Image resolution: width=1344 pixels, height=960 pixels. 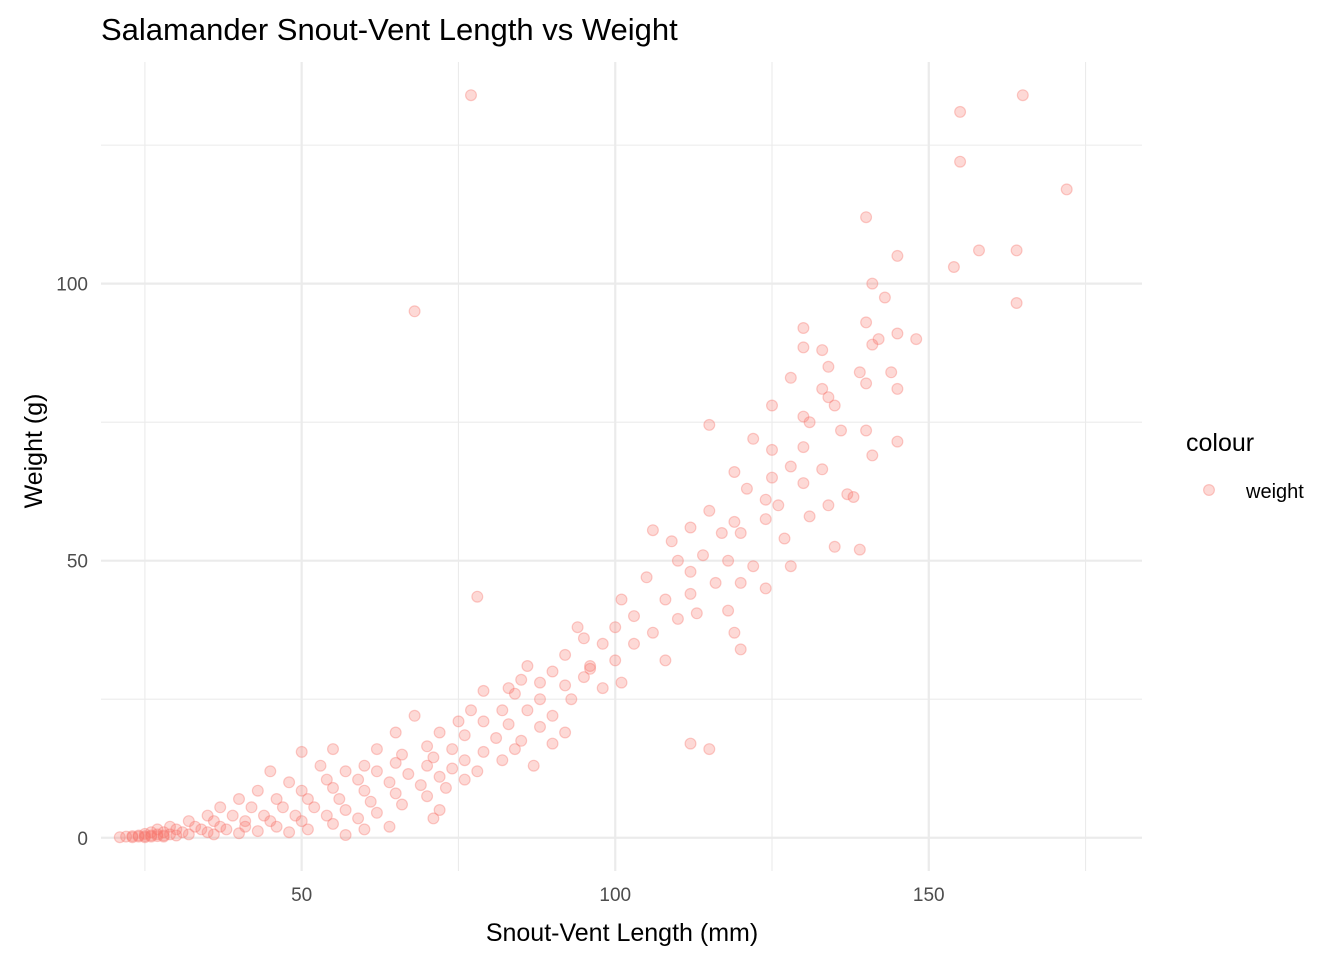 I want to click on x-tick-label: 50, so click(x=301, y=895).